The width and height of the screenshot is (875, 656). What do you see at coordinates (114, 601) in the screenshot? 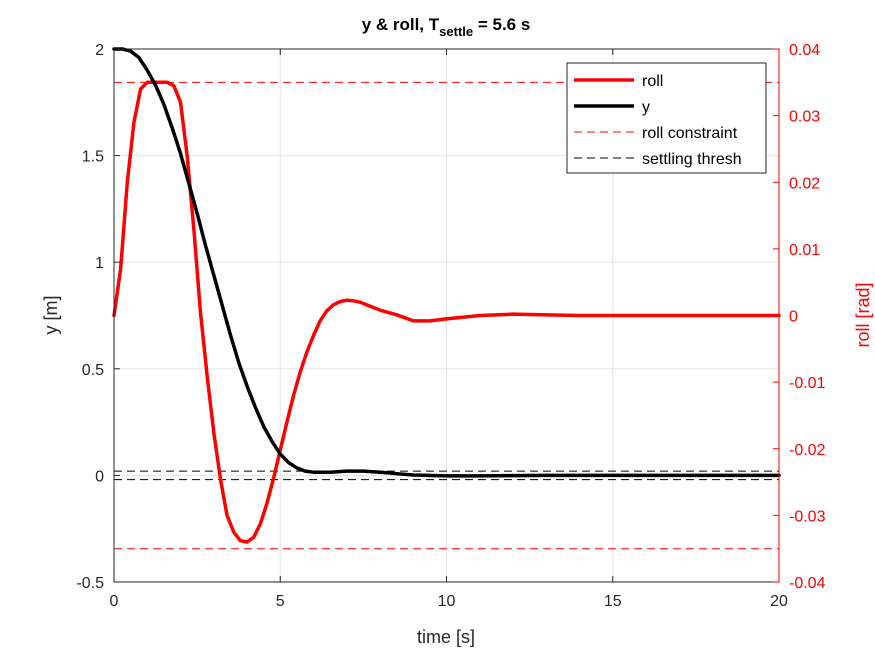
I see `x-tick-label: 0` at bounding box center [114, 601].